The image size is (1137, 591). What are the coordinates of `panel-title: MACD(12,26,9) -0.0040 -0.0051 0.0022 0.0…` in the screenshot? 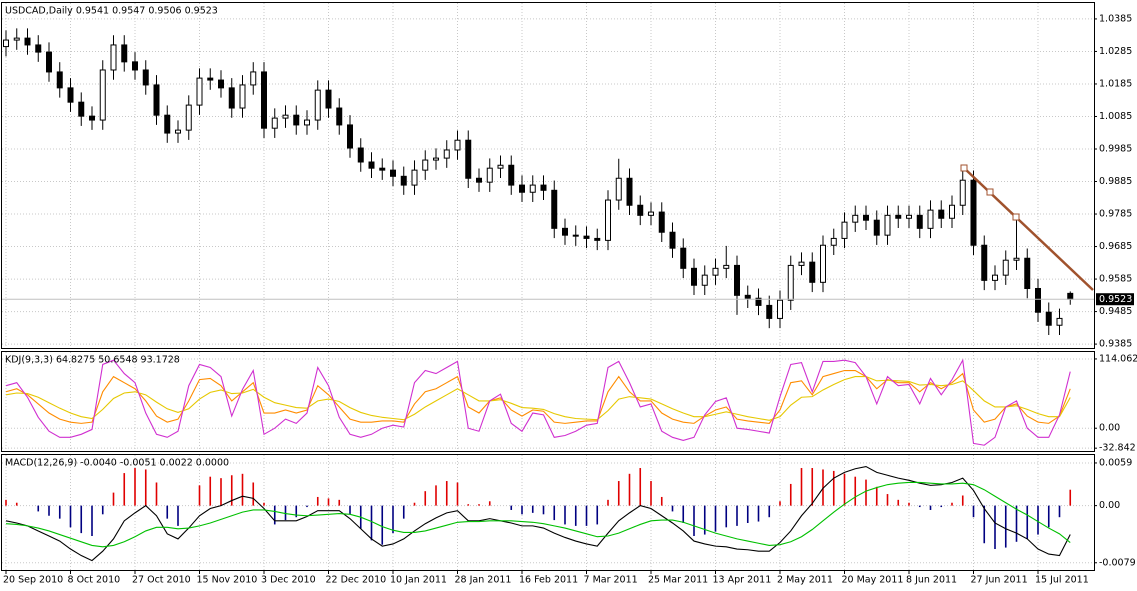 It's located at (117, 463).